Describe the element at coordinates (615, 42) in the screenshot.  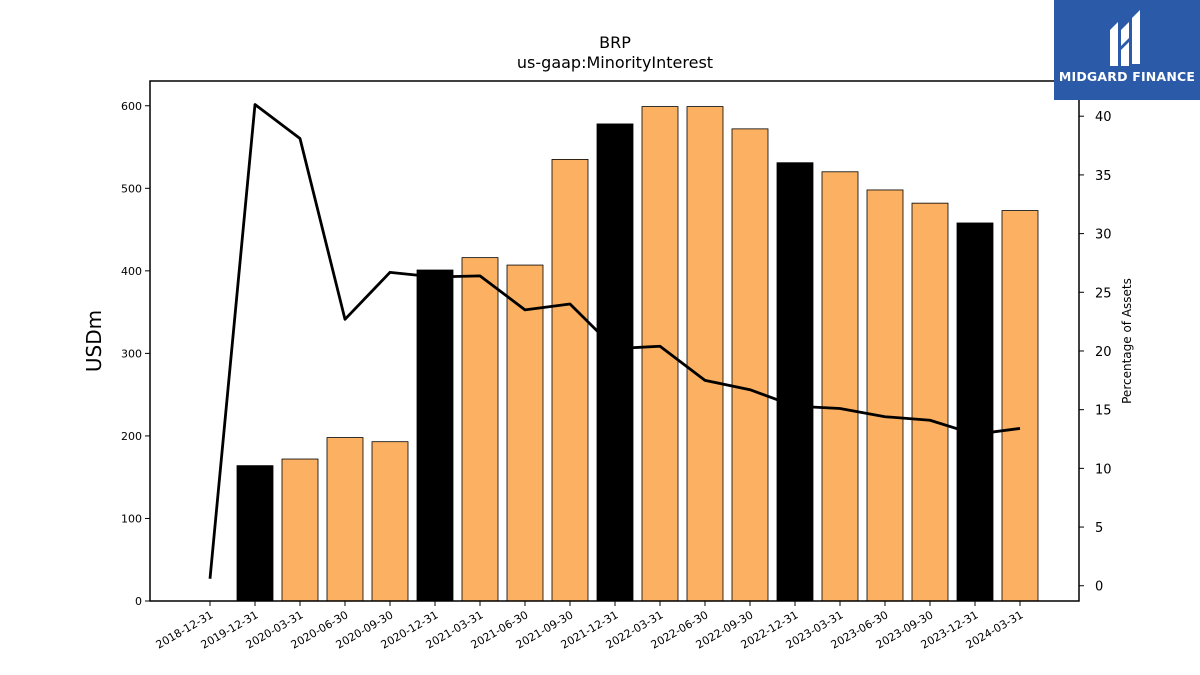
I see `chart-title: BRP` at that location.